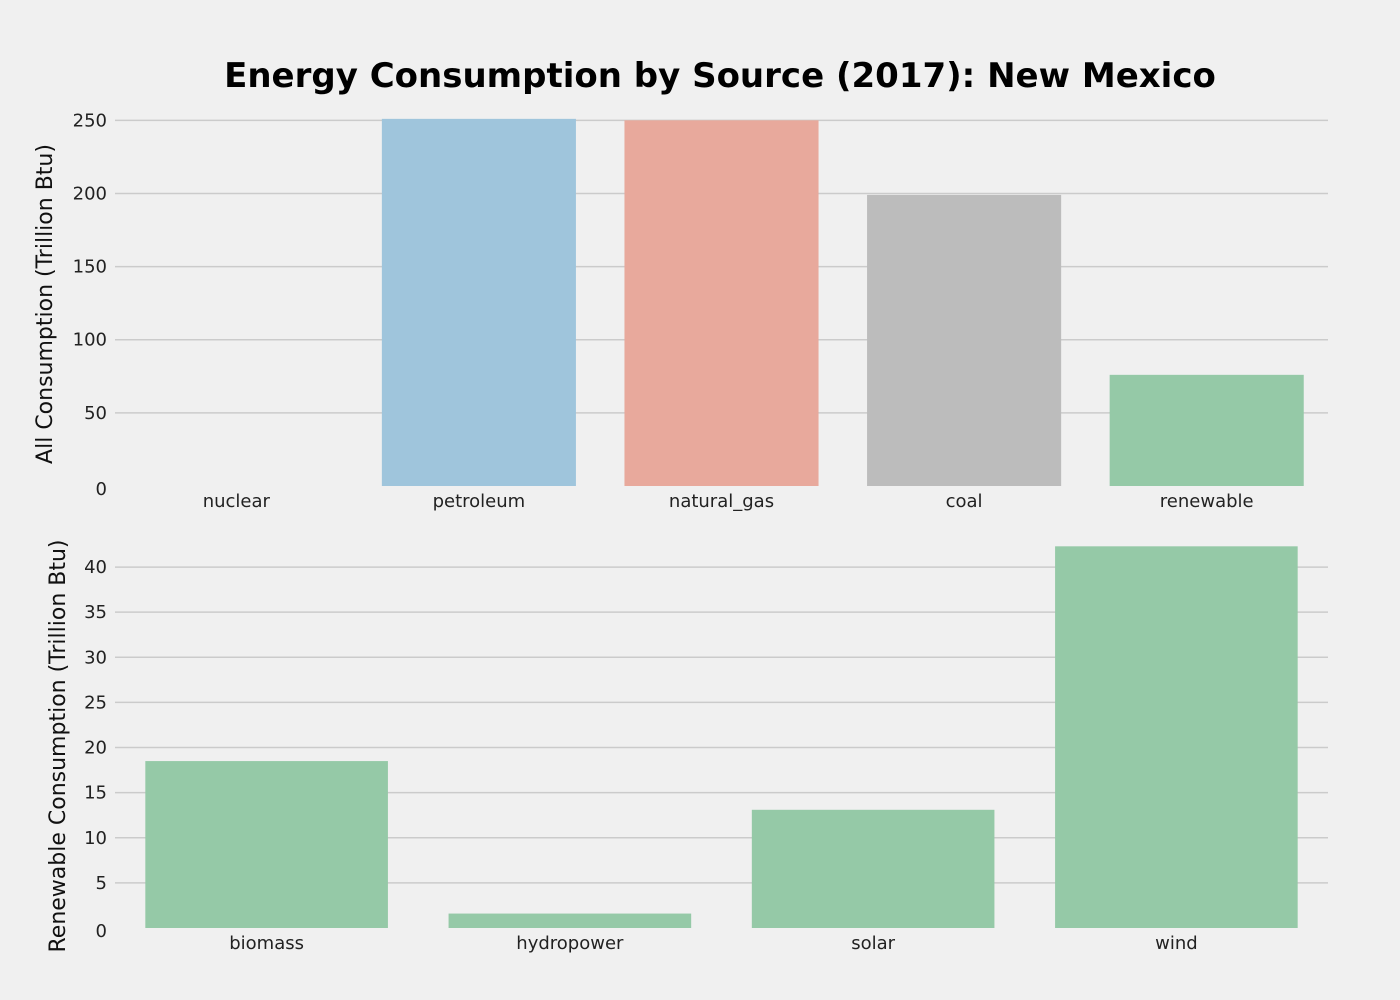 The image size is (1400, 1000). What do you see at coordinates (95, 748) in the screenshot?
I see `y-tick-label: 20` at bounding box center [95, 748].